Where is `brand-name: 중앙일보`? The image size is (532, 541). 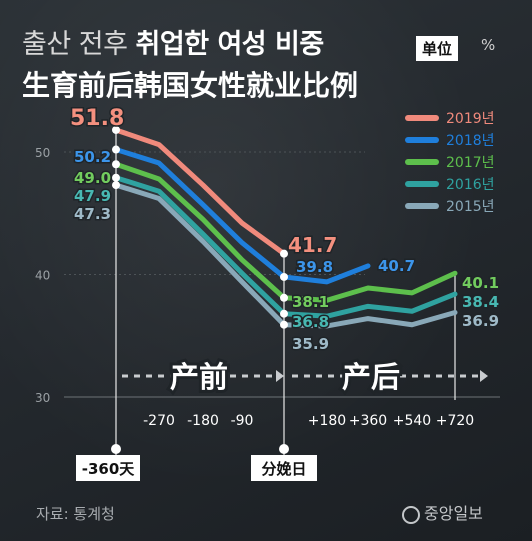
brand-name: 중앙일보 is located at coordinates (453, 513).